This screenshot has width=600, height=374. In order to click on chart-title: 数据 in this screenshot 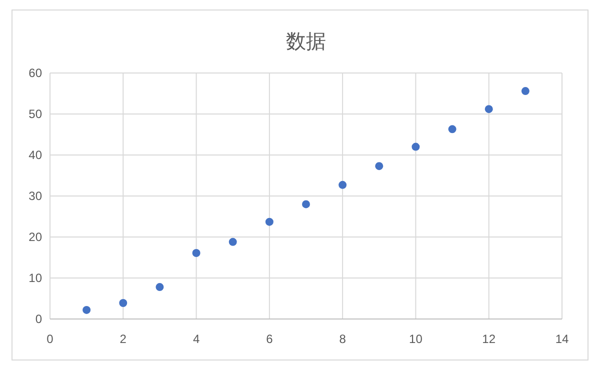, I will do `click(306, 42)`.